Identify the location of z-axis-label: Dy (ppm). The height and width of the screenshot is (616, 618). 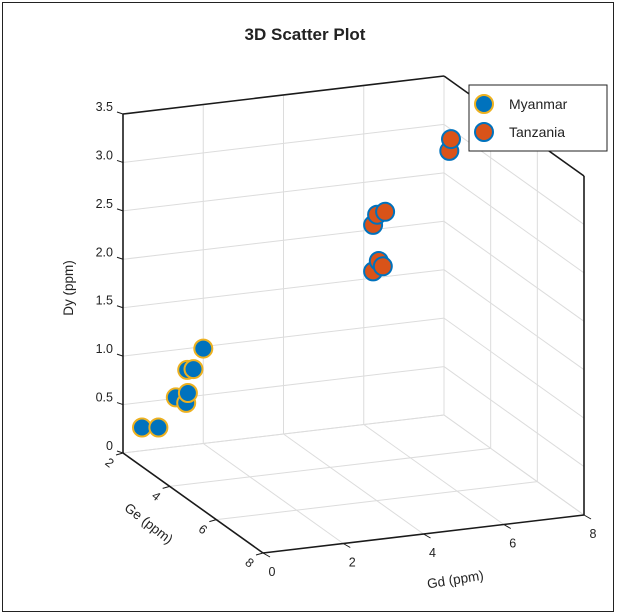
(68, 288).